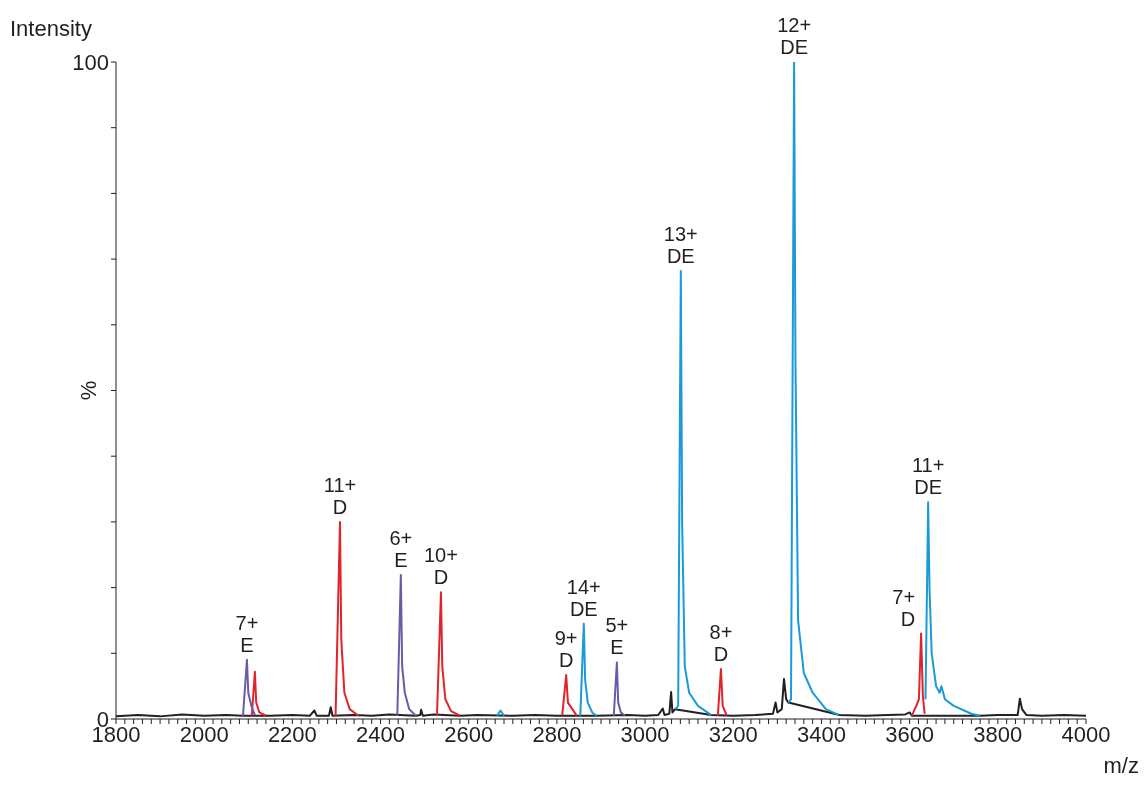  I want to click on x-tick-label: 2000, so click(204, 734).